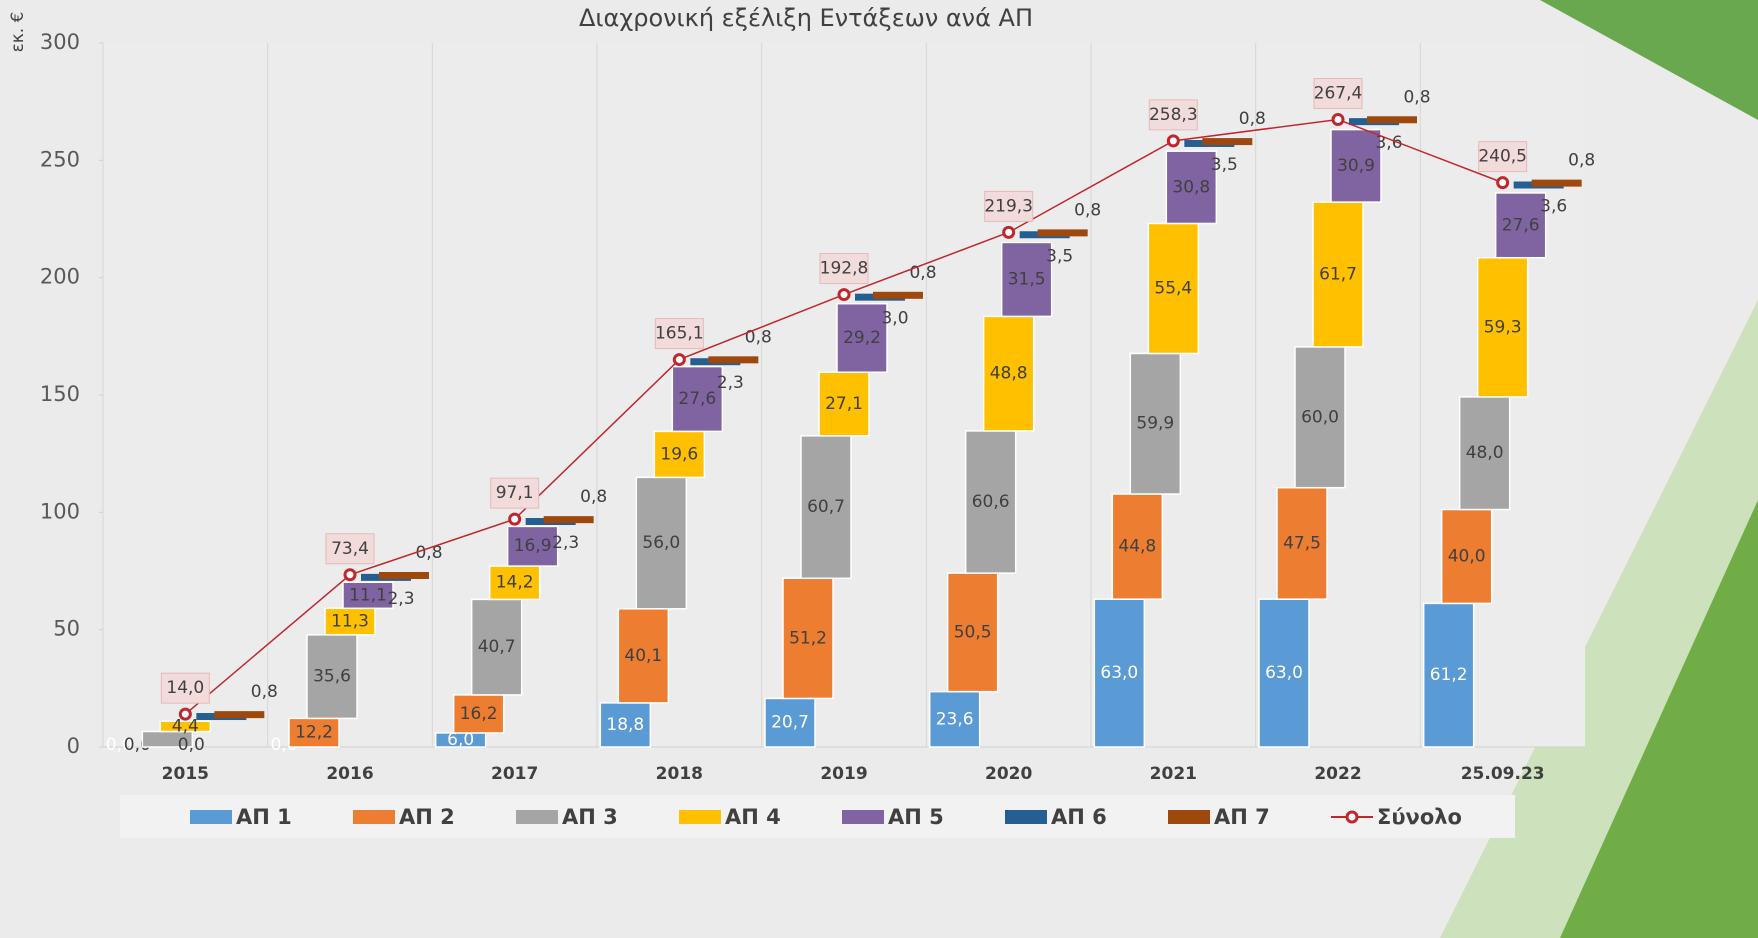 The height and width of the screenshot is (938, 1758). I want to click on total-label: 219,3, so click(1008, 206).